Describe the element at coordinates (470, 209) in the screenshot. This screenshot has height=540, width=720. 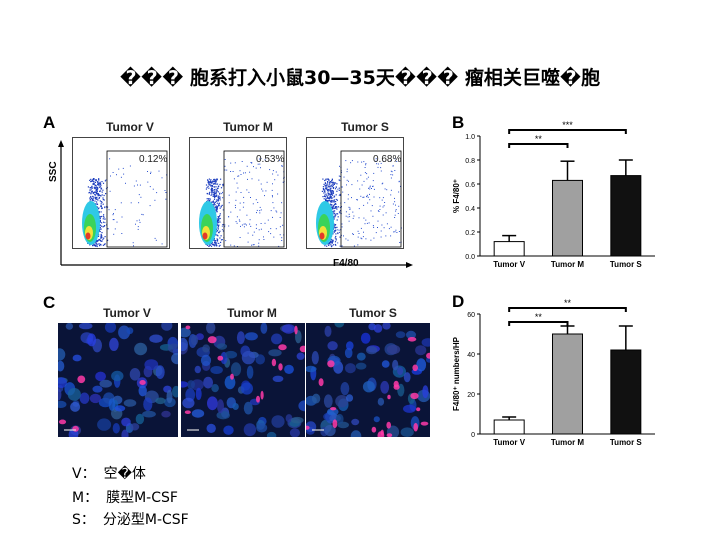
I see `chart-b-ytick-label: 0.4` at that location.